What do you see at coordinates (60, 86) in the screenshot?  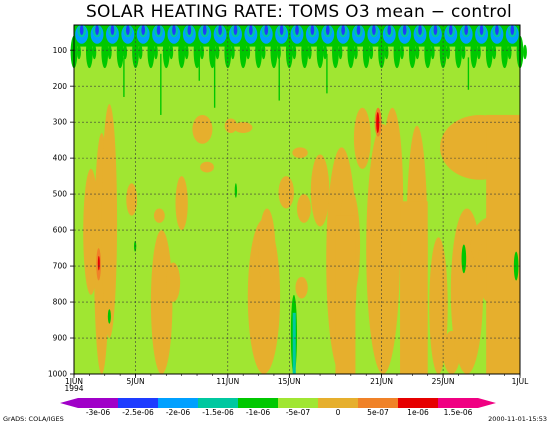 I see `y-tick-label: 200` at bounding box center [60, 86].